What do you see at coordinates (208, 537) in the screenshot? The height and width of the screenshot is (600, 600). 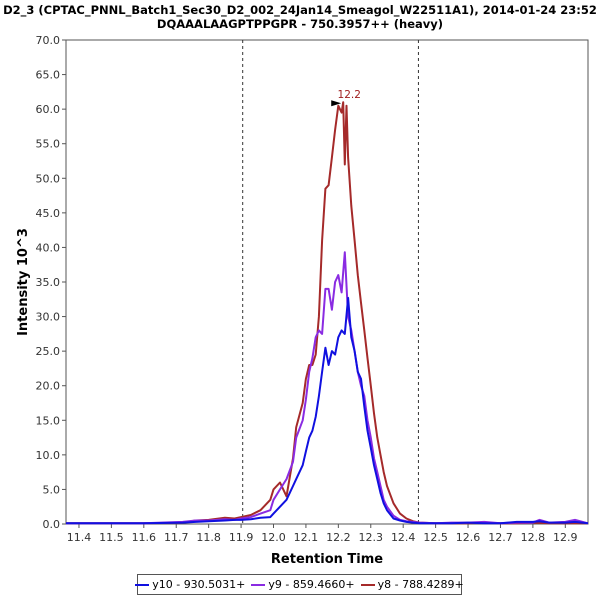 I see `x-tick-label: 11.8` at bounding box center [208, 537].